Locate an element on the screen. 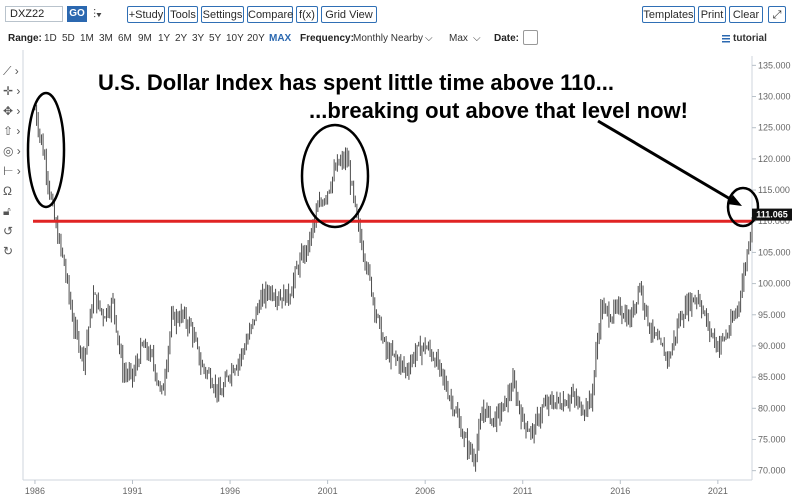 Image resolution: width=800 pixels, height=501 pixels. symbol-input: DXZ22 is located at coordinates (34, 14).